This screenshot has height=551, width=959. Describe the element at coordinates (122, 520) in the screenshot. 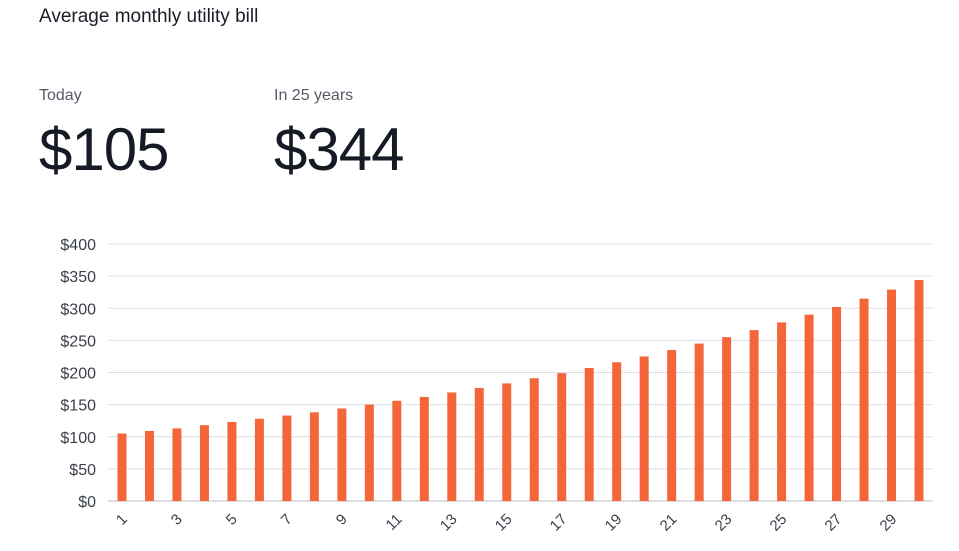

I see `x-tick-label: 1` at that location.